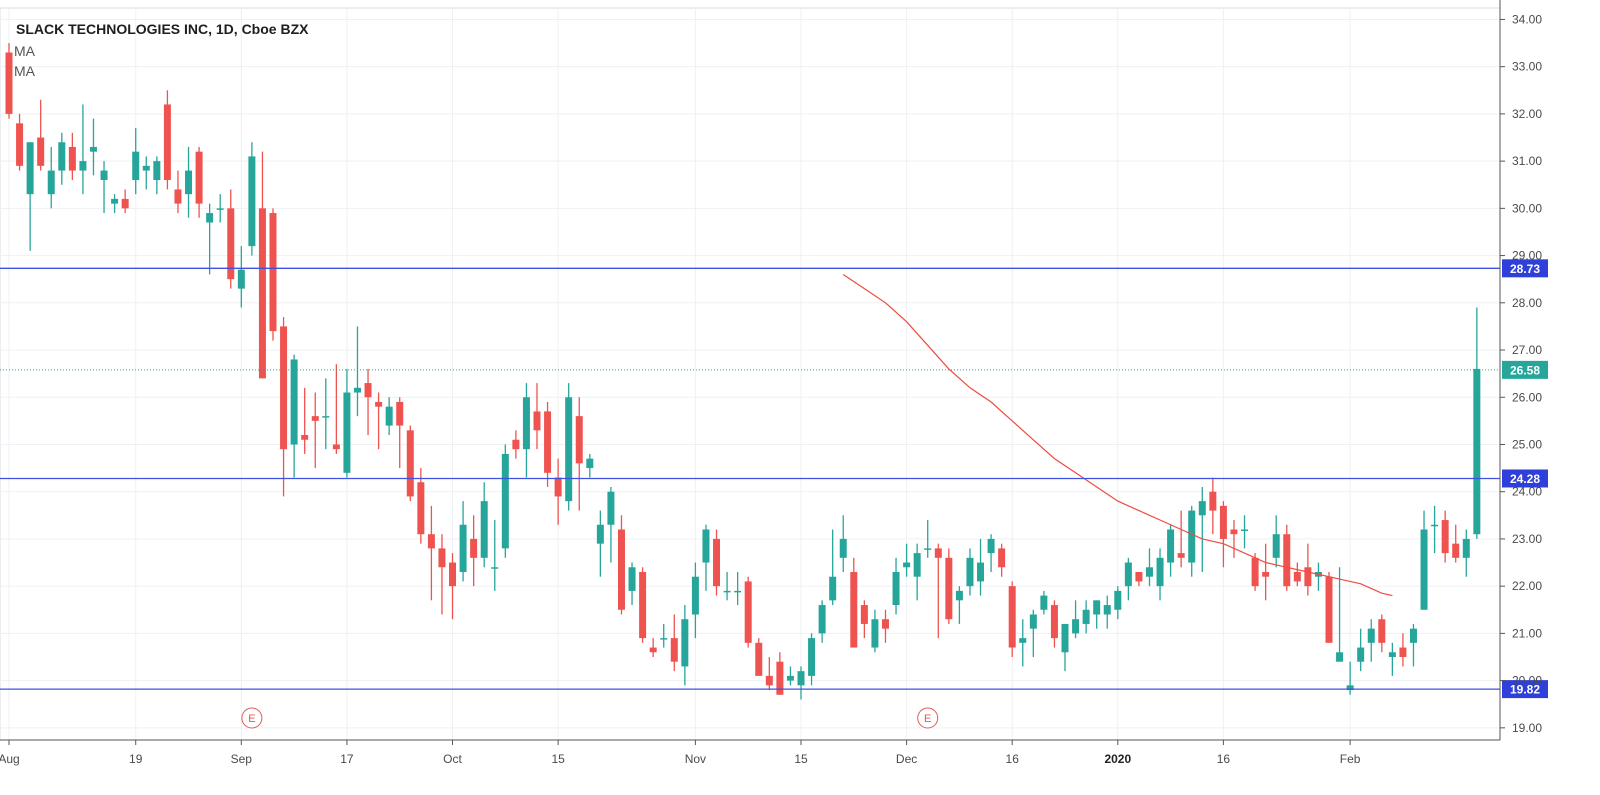  I want to click on y-tick-label: 22.00, so click(1527, 586).